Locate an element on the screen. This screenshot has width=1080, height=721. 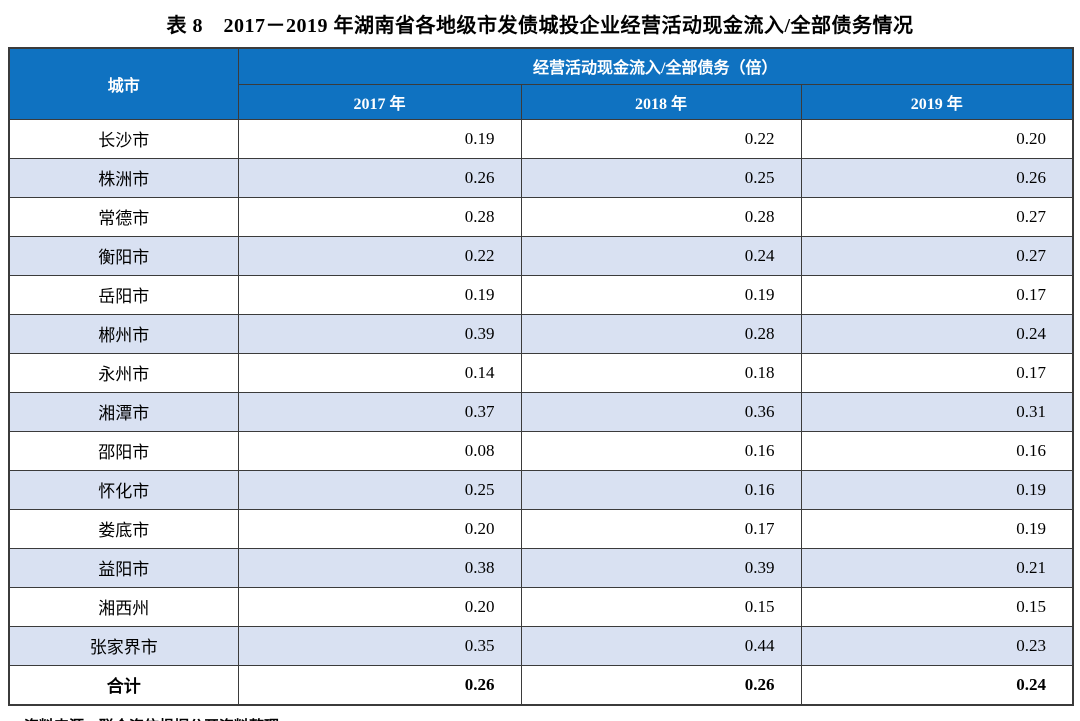
column-header-city: 城市 is located at coordinates (123, 83).